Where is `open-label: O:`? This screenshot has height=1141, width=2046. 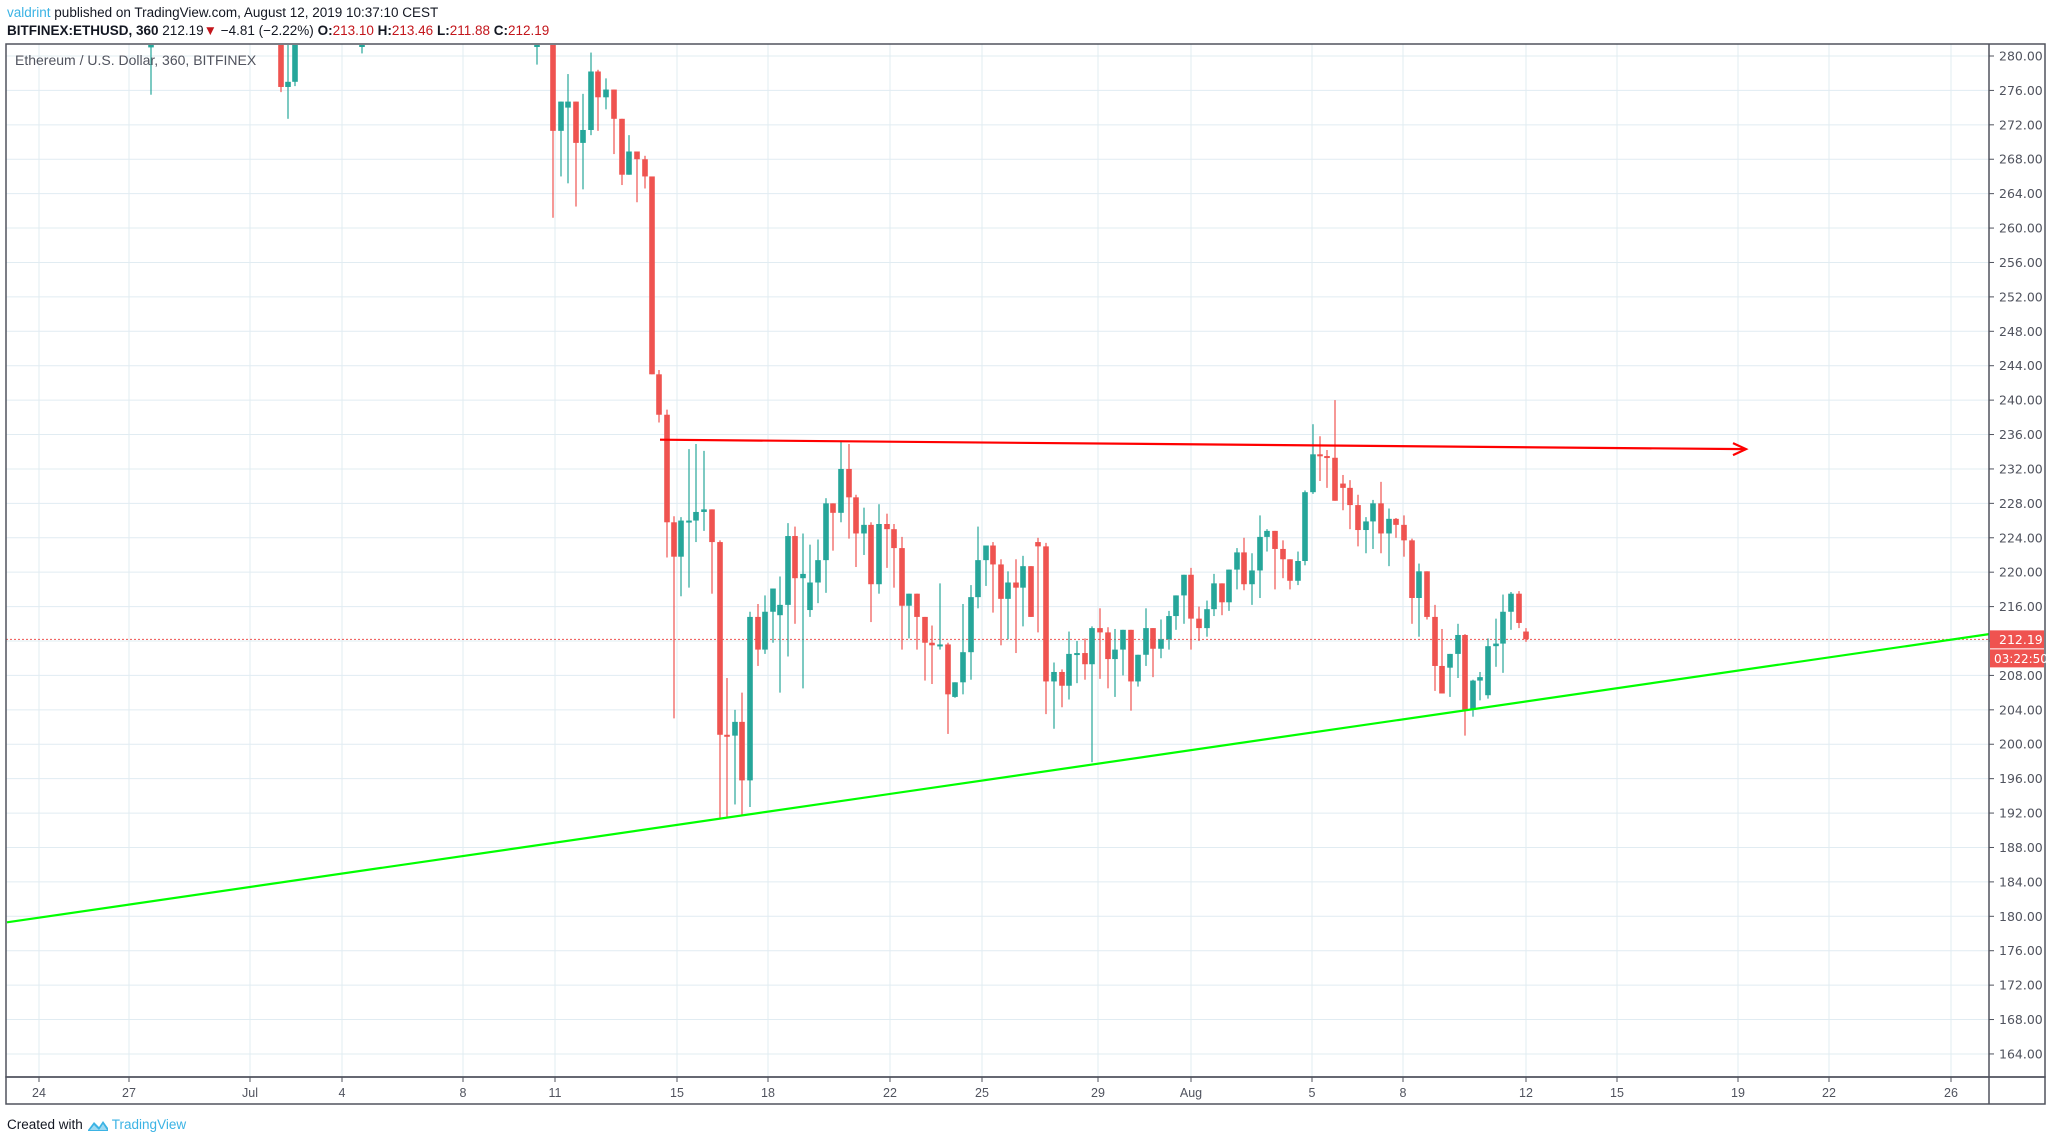
open-label: O: is located at coordinates (325, 30).